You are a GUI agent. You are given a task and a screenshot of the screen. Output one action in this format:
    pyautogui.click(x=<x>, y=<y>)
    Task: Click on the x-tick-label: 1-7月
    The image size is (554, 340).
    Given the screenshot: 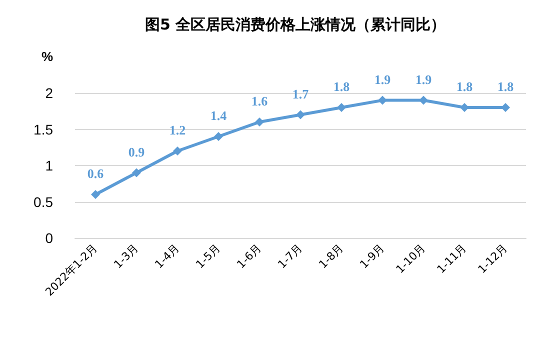 What is the action you would take?
    pyautogui.click(x=290, y=256)
    